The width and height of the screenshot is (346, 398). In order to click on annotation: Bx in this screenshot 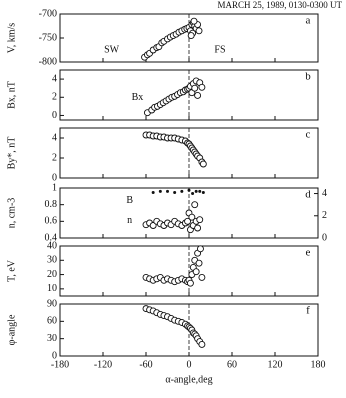, I will do `click(138, 97)`.